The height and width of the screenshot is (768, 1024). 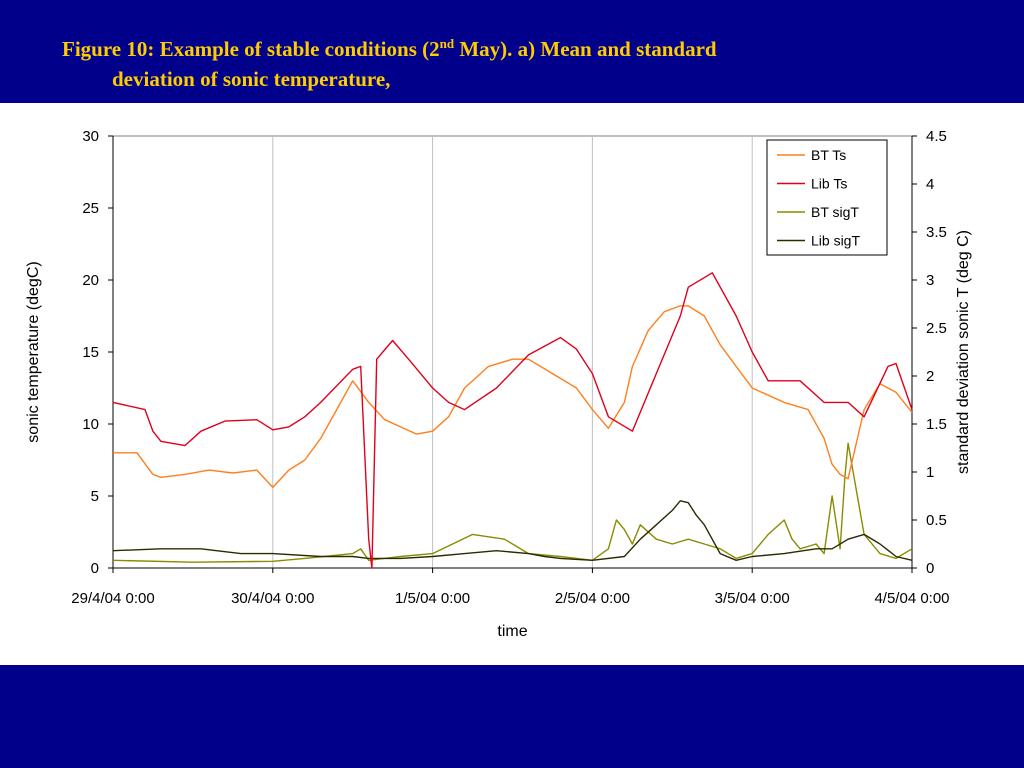 What do you see at coordinates (585, 49) in the screenshot?
I see `slide-title-part2: May). a) Mean and standard` at bounding box center [585, 49].